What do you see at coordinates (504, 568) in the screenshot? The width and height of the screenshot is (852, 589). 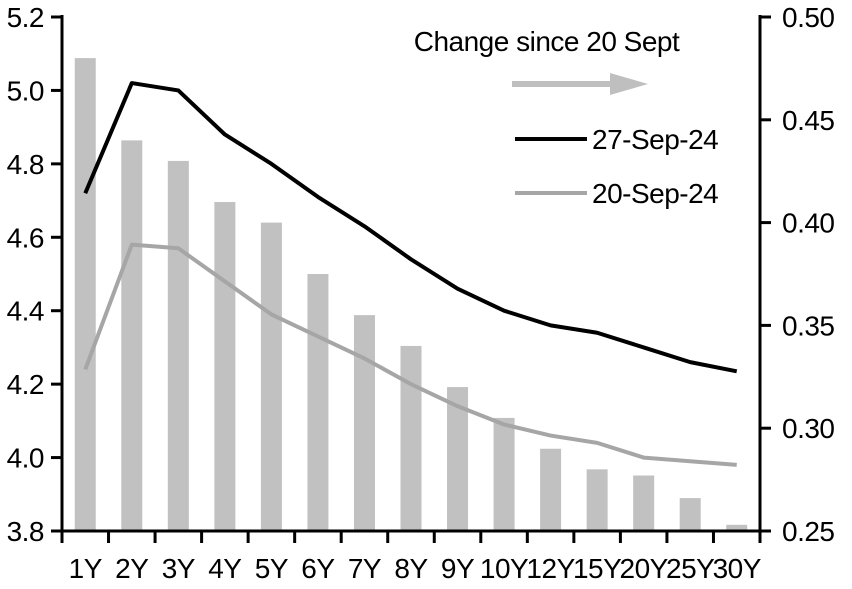 I see `x-axis-label: 10Y` at bounding box center [504, 568].